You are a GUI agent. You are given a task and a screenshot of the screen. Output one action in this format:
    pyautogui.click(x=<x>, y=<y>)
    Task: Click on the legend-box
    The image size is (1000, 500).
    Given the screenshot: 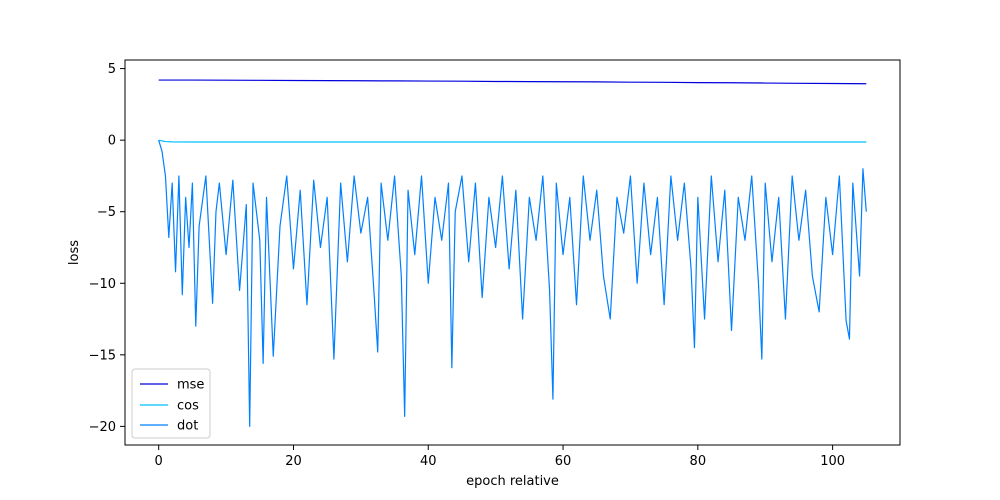 What is the action you would take?
    pyautogui.click(x=171, y=403)
    